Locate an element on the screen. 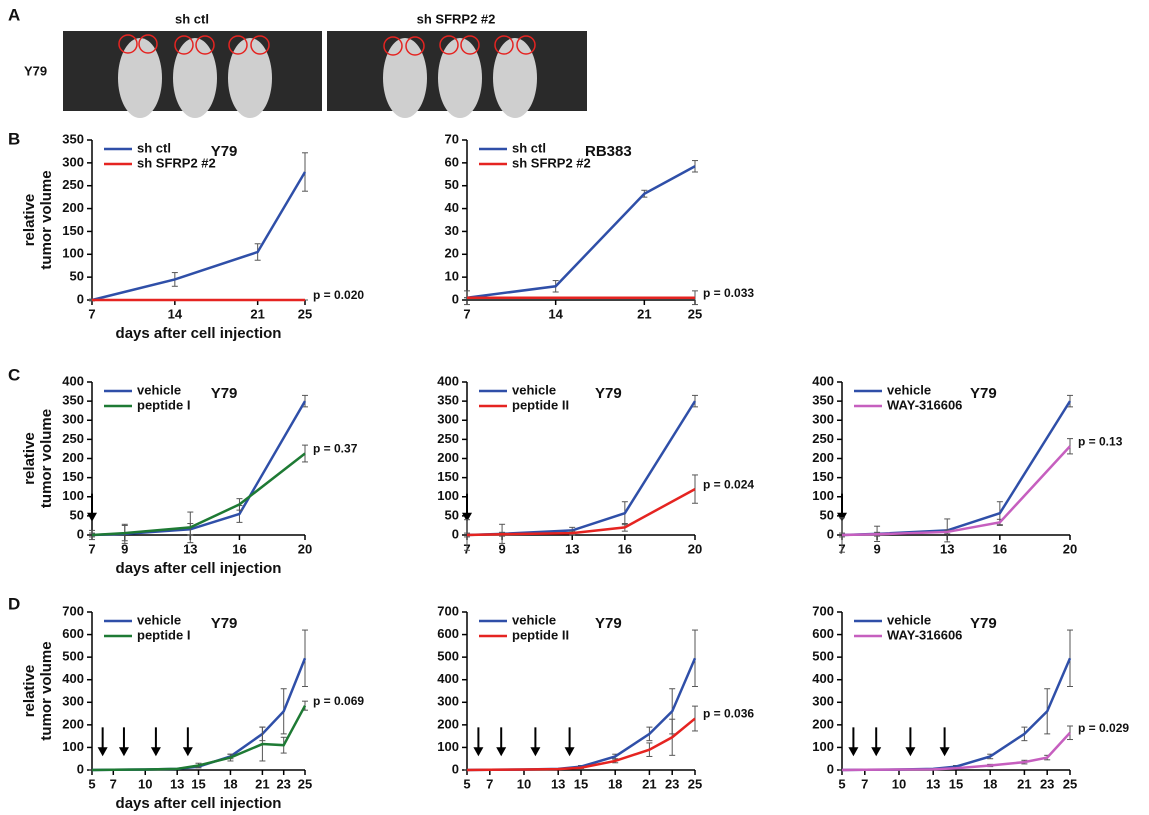 This screenshot has width=1149, height=815. y-tick-label: 60 is located at coordinates (452, 161).